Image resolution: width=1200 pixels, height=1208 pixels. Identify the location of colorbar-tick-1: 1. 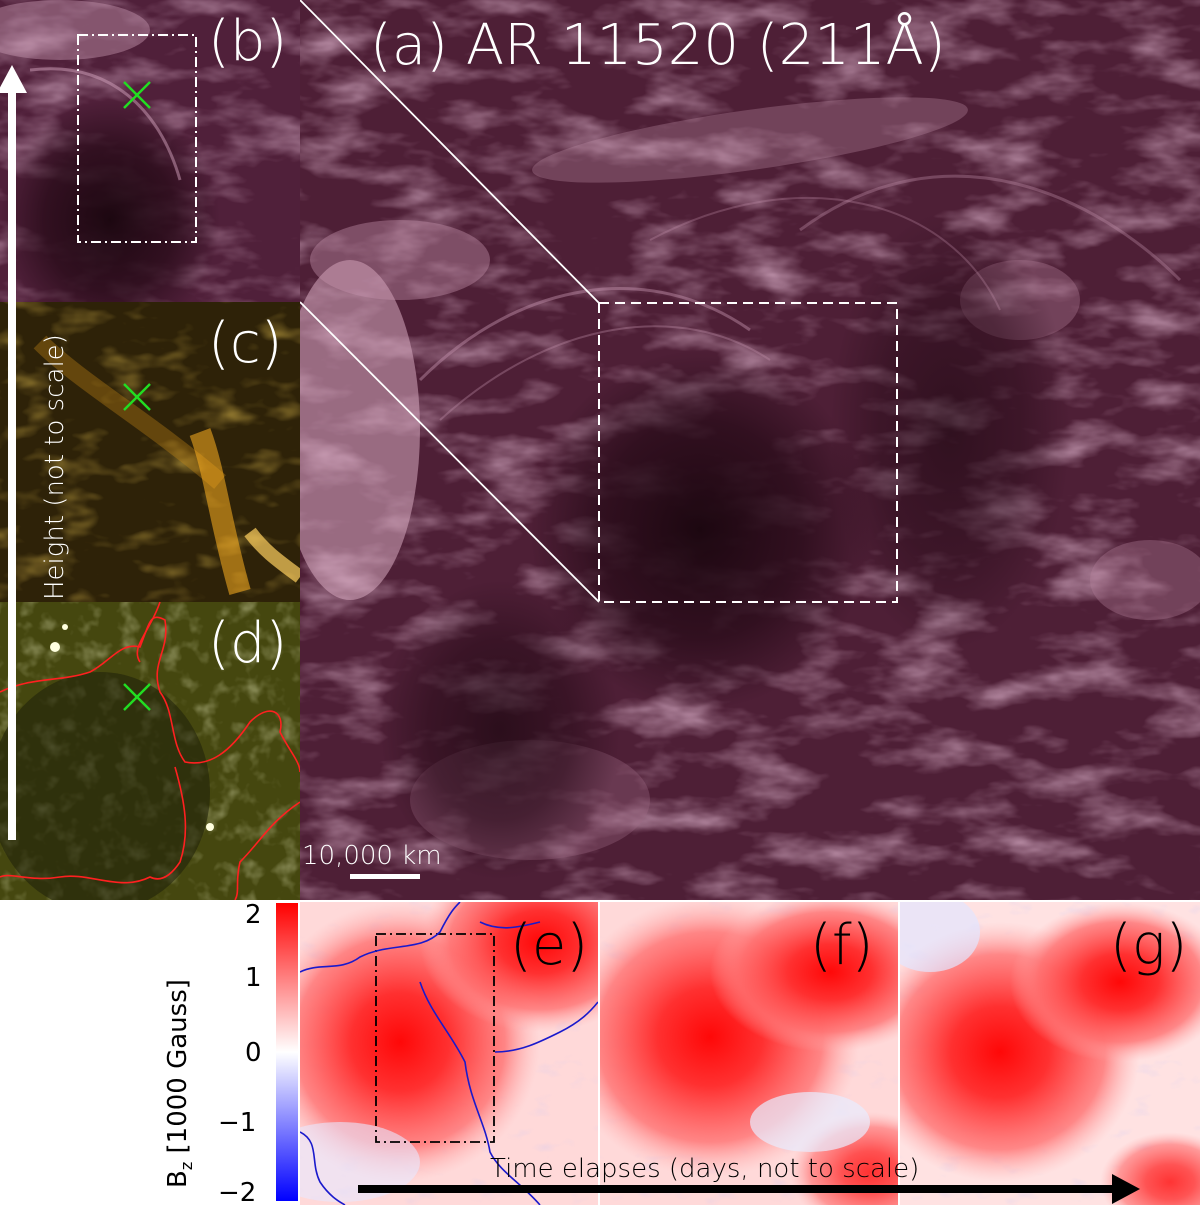
(253, 978).